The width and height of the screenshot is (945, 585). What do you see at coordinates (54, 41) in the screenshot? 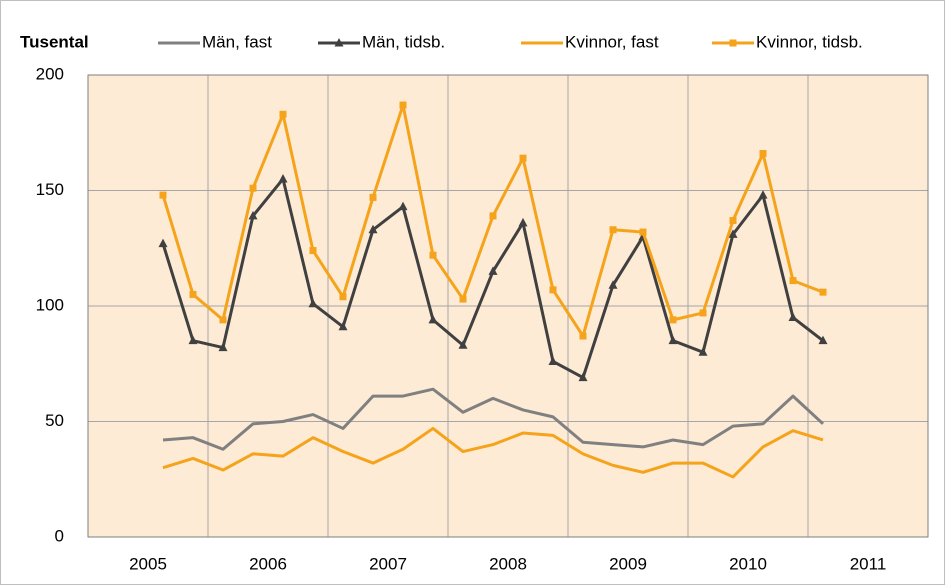
I see `y-axis-title: Tusental` at bounding box center [54, 41].